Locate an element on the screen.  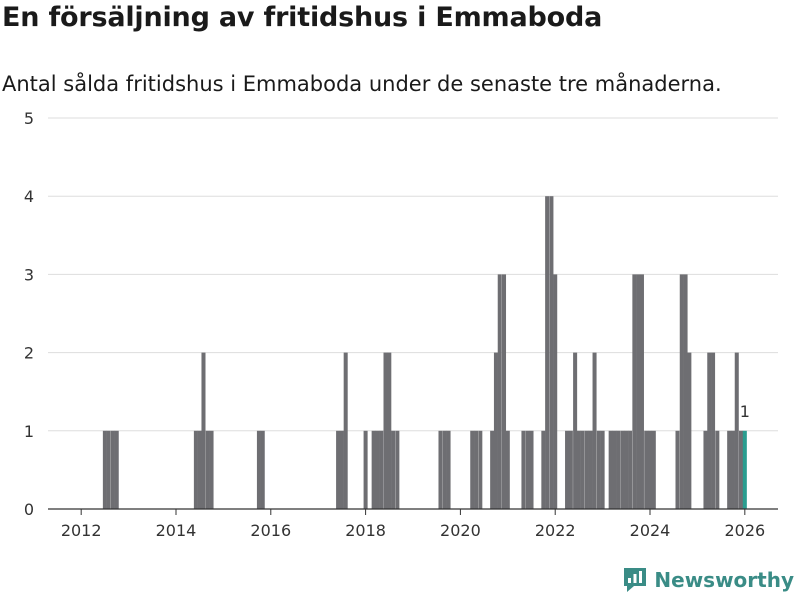
y-tick-label: 0 is located at coordinates (29, 509).